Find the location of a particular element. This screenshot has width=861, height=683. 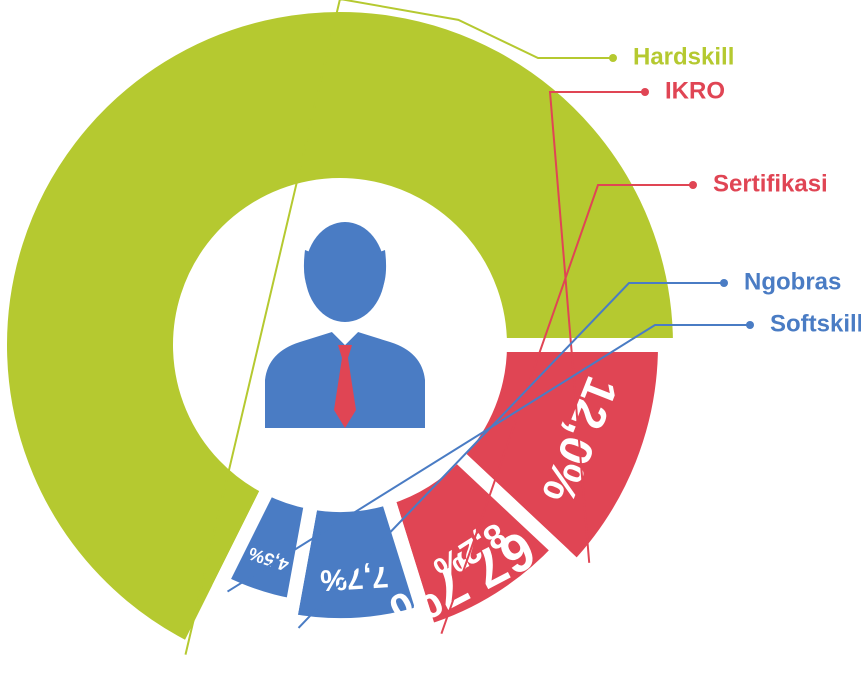

legend-label: Softskill is located at coordinates (815, 323).